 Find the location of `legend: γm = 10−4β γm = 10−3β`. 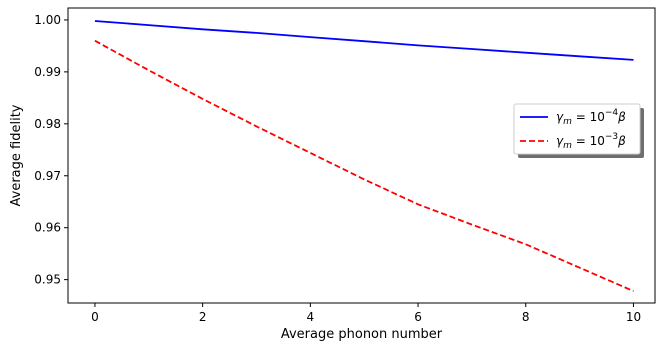

legend: γm = 10−4β γm = 10−3β is located at coordinates (578, 130).